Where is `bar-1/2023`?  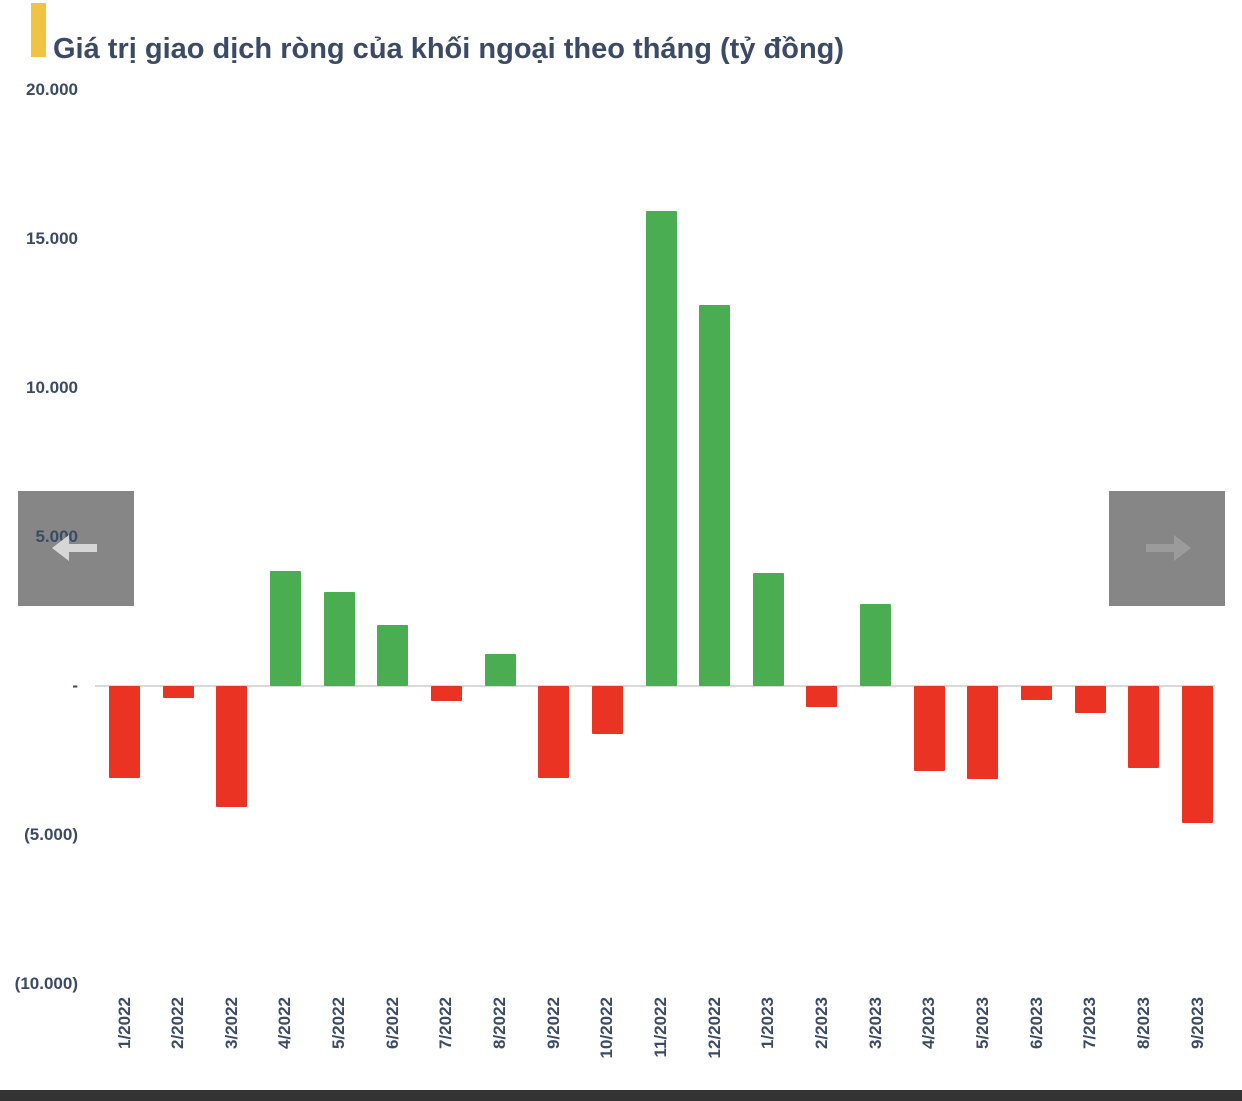 bar-1/2023 is located at coordinates (768, 629).